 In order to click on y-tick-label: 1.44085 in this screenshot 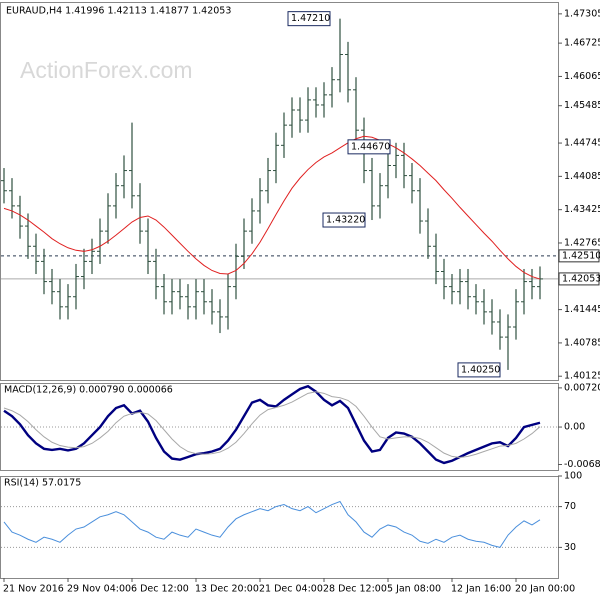, I will do `click(582, 176)`.